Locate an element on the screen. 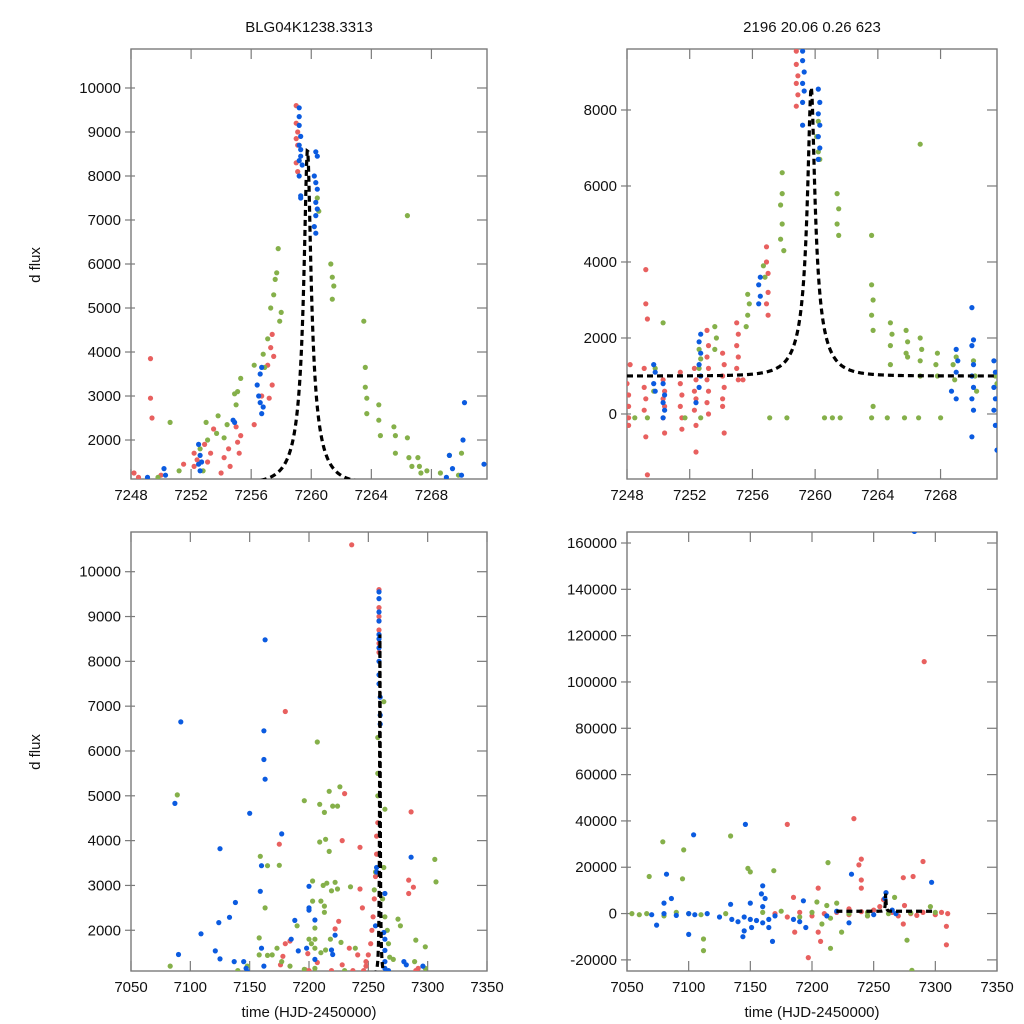 Image resolution: width=1024 pixels, height=1024 pixels. x-tick-label: 7264 is located at coordinates (877, 495).